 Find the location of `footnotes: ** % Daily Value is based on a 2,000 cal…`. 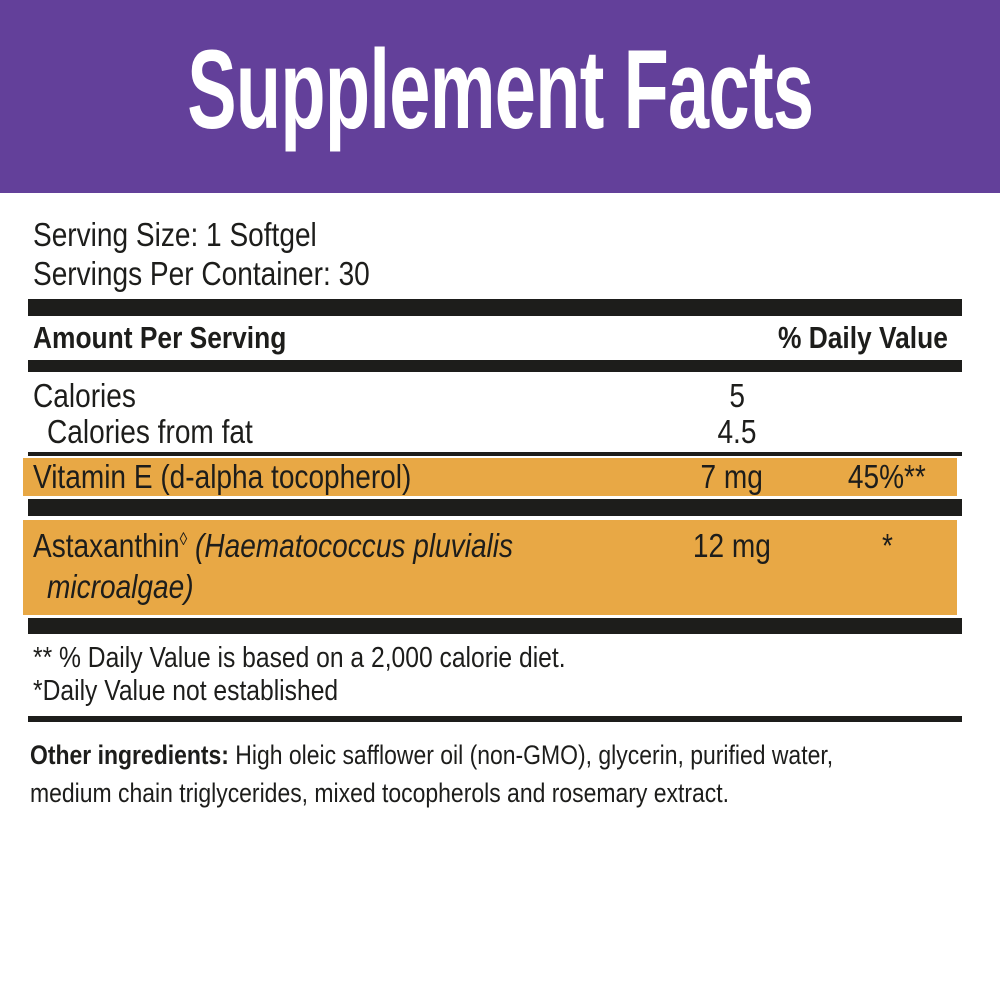

footnotes: ** % Daily Value is based on a 2,000 cal… is located at coordinates (495, 673).